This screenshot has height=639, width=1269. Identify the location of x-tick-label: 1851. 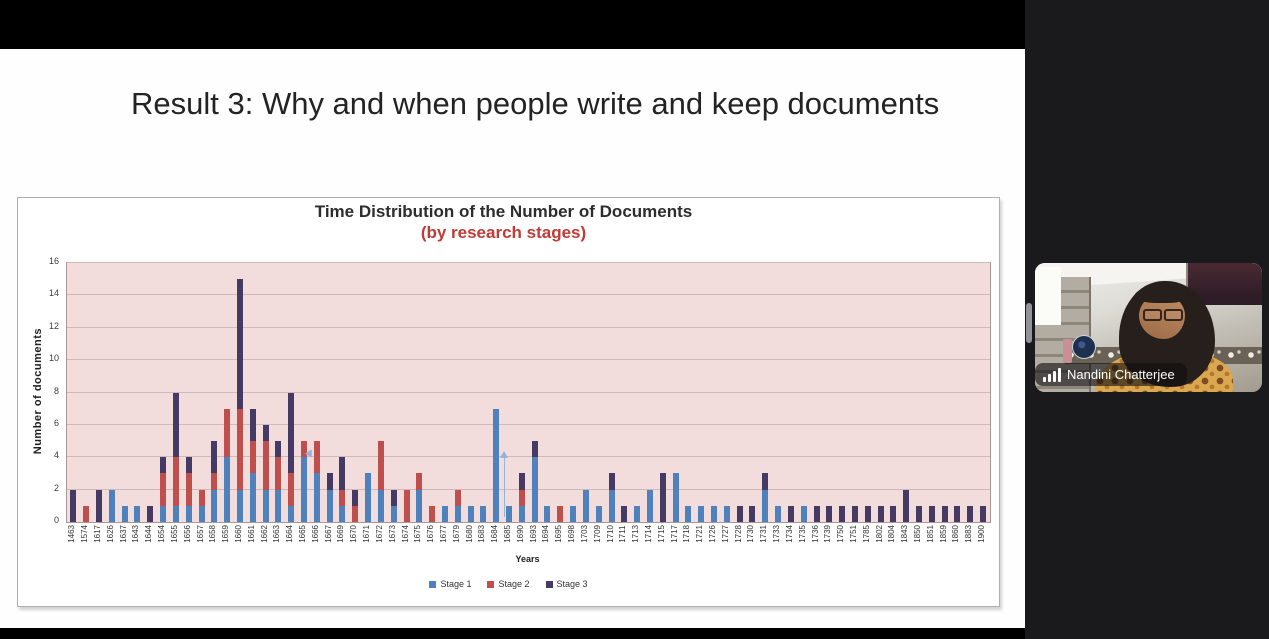
(930, 534).